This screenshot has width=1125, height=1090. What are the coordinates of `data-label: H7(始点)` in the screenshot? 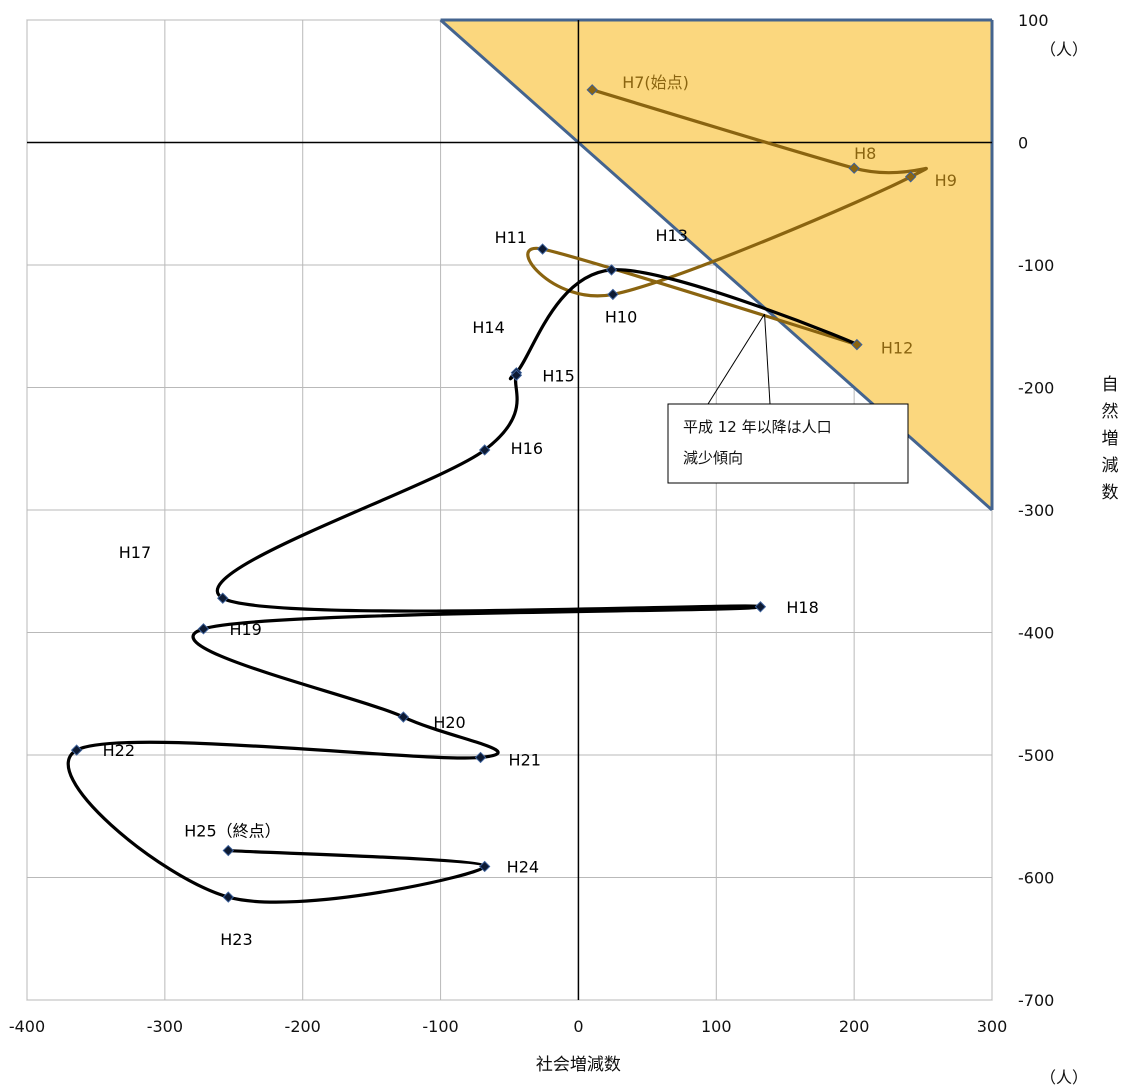 It's located at (655, 82).